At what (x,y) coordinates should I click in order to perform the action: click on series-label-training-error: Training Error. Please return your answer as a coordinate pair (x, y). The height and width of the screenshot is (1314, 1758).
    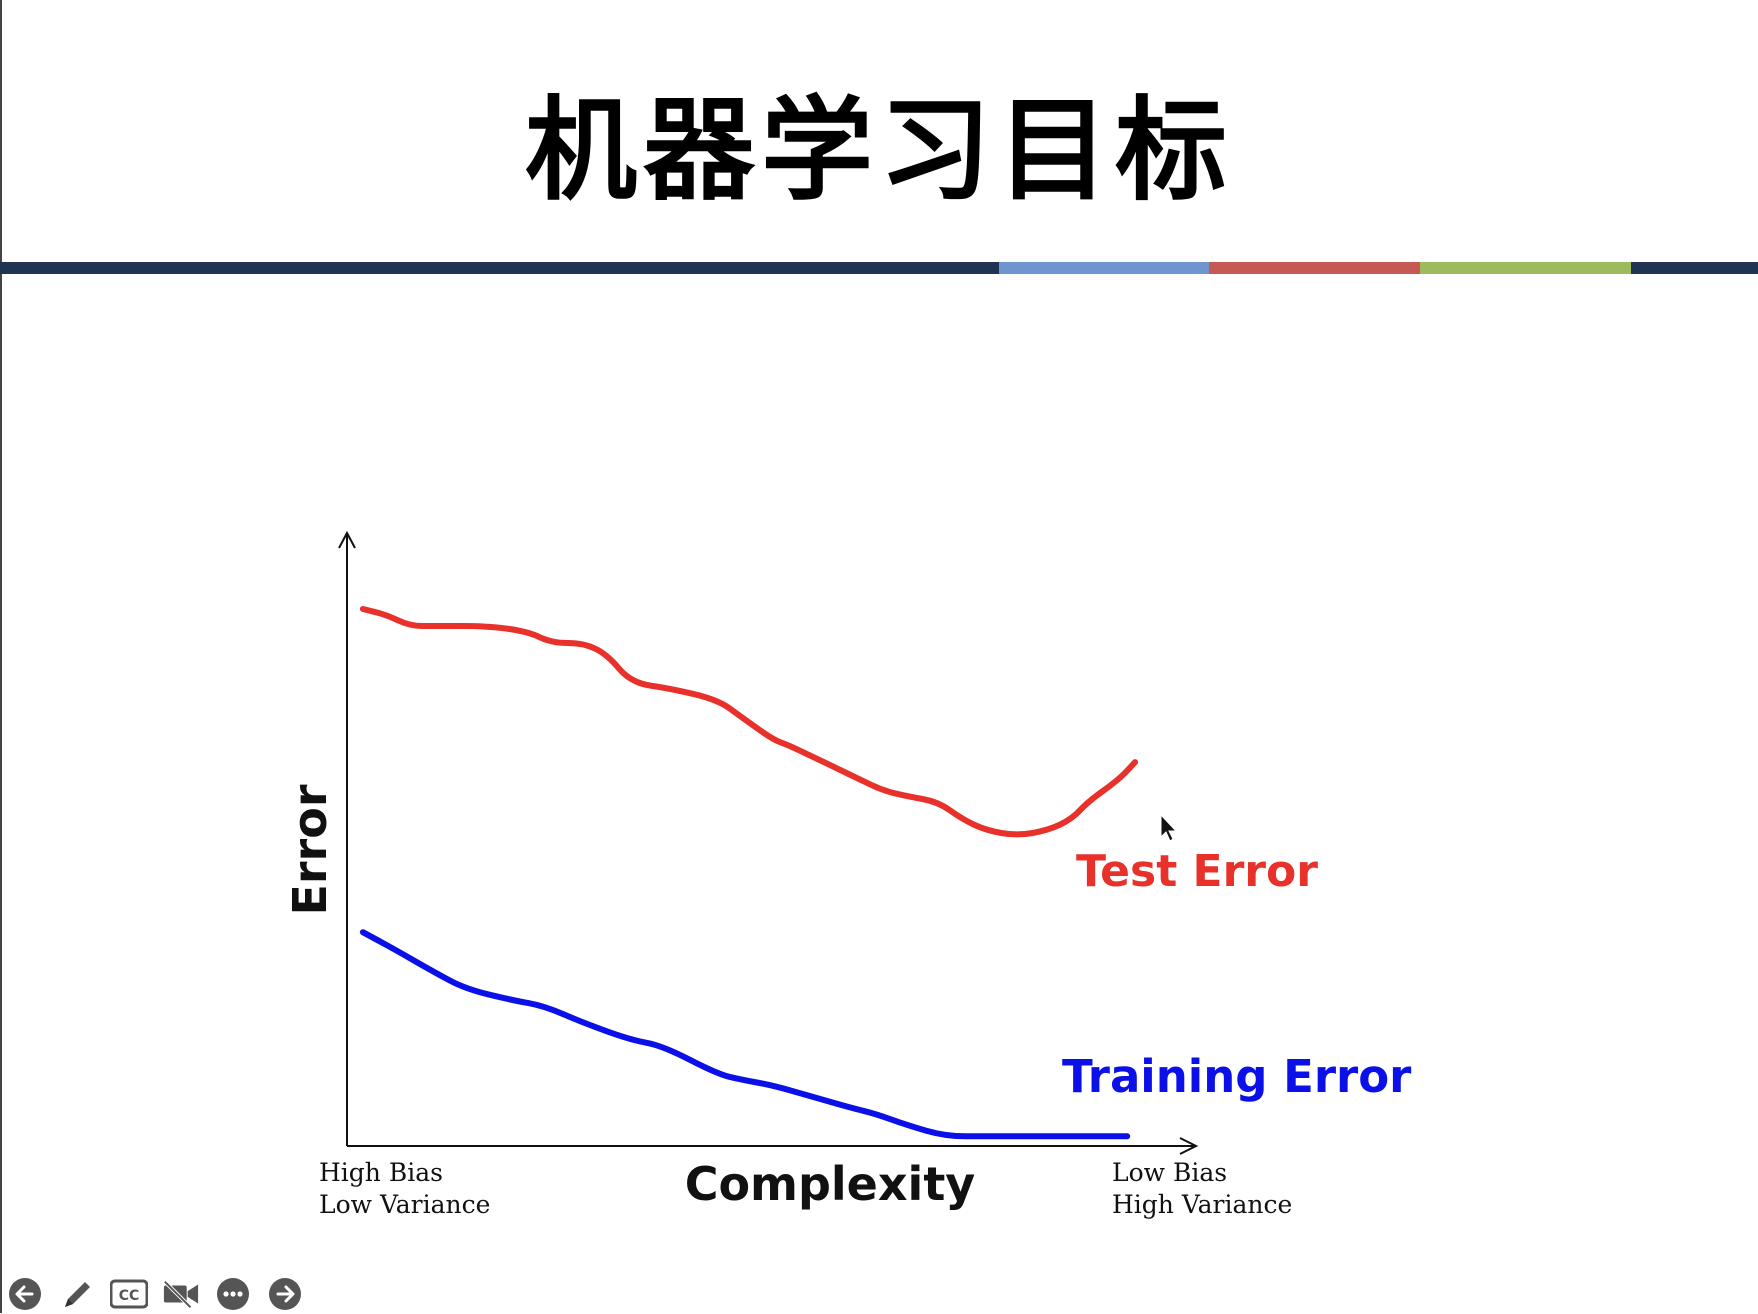
    Looking at the image, I should click on (1237, 1076).